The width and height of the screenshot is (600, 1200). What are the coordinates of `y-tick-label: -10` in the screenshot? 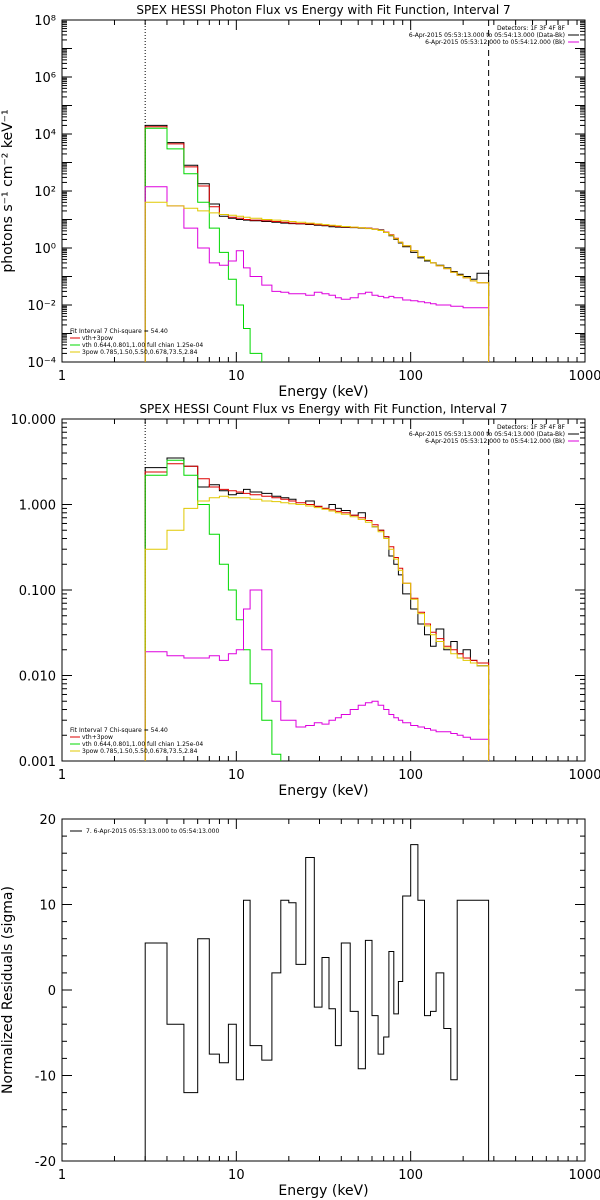 It's located at (45, 1077).